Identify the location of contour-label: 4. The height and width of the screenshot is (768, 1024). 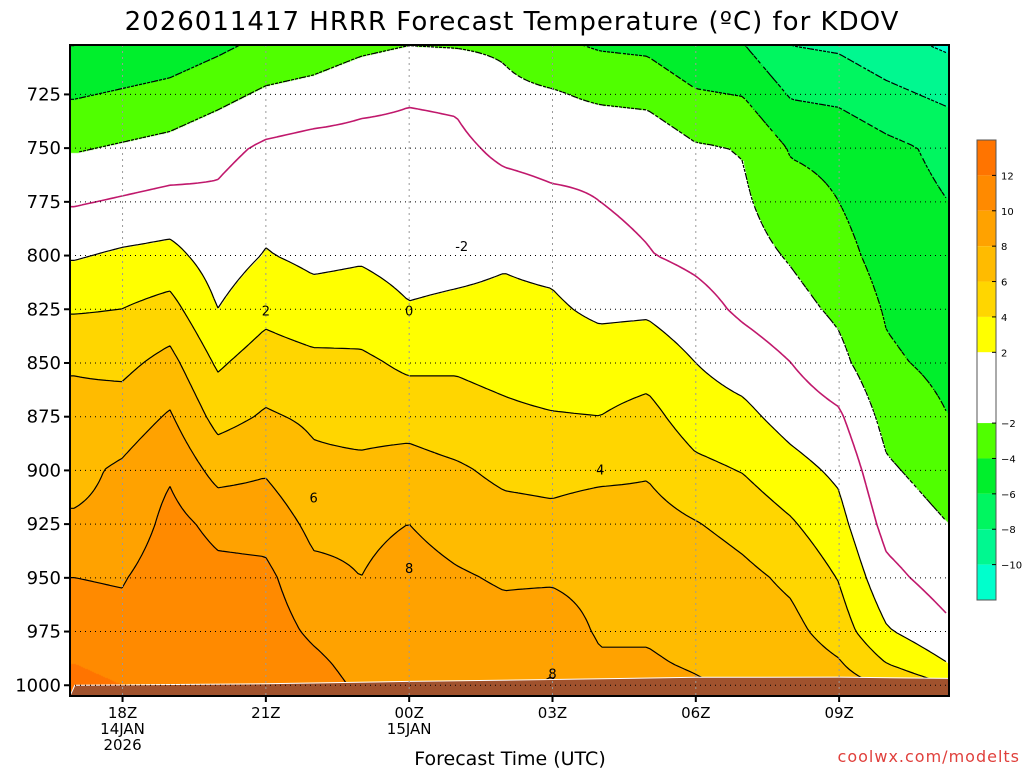
(600, 470).